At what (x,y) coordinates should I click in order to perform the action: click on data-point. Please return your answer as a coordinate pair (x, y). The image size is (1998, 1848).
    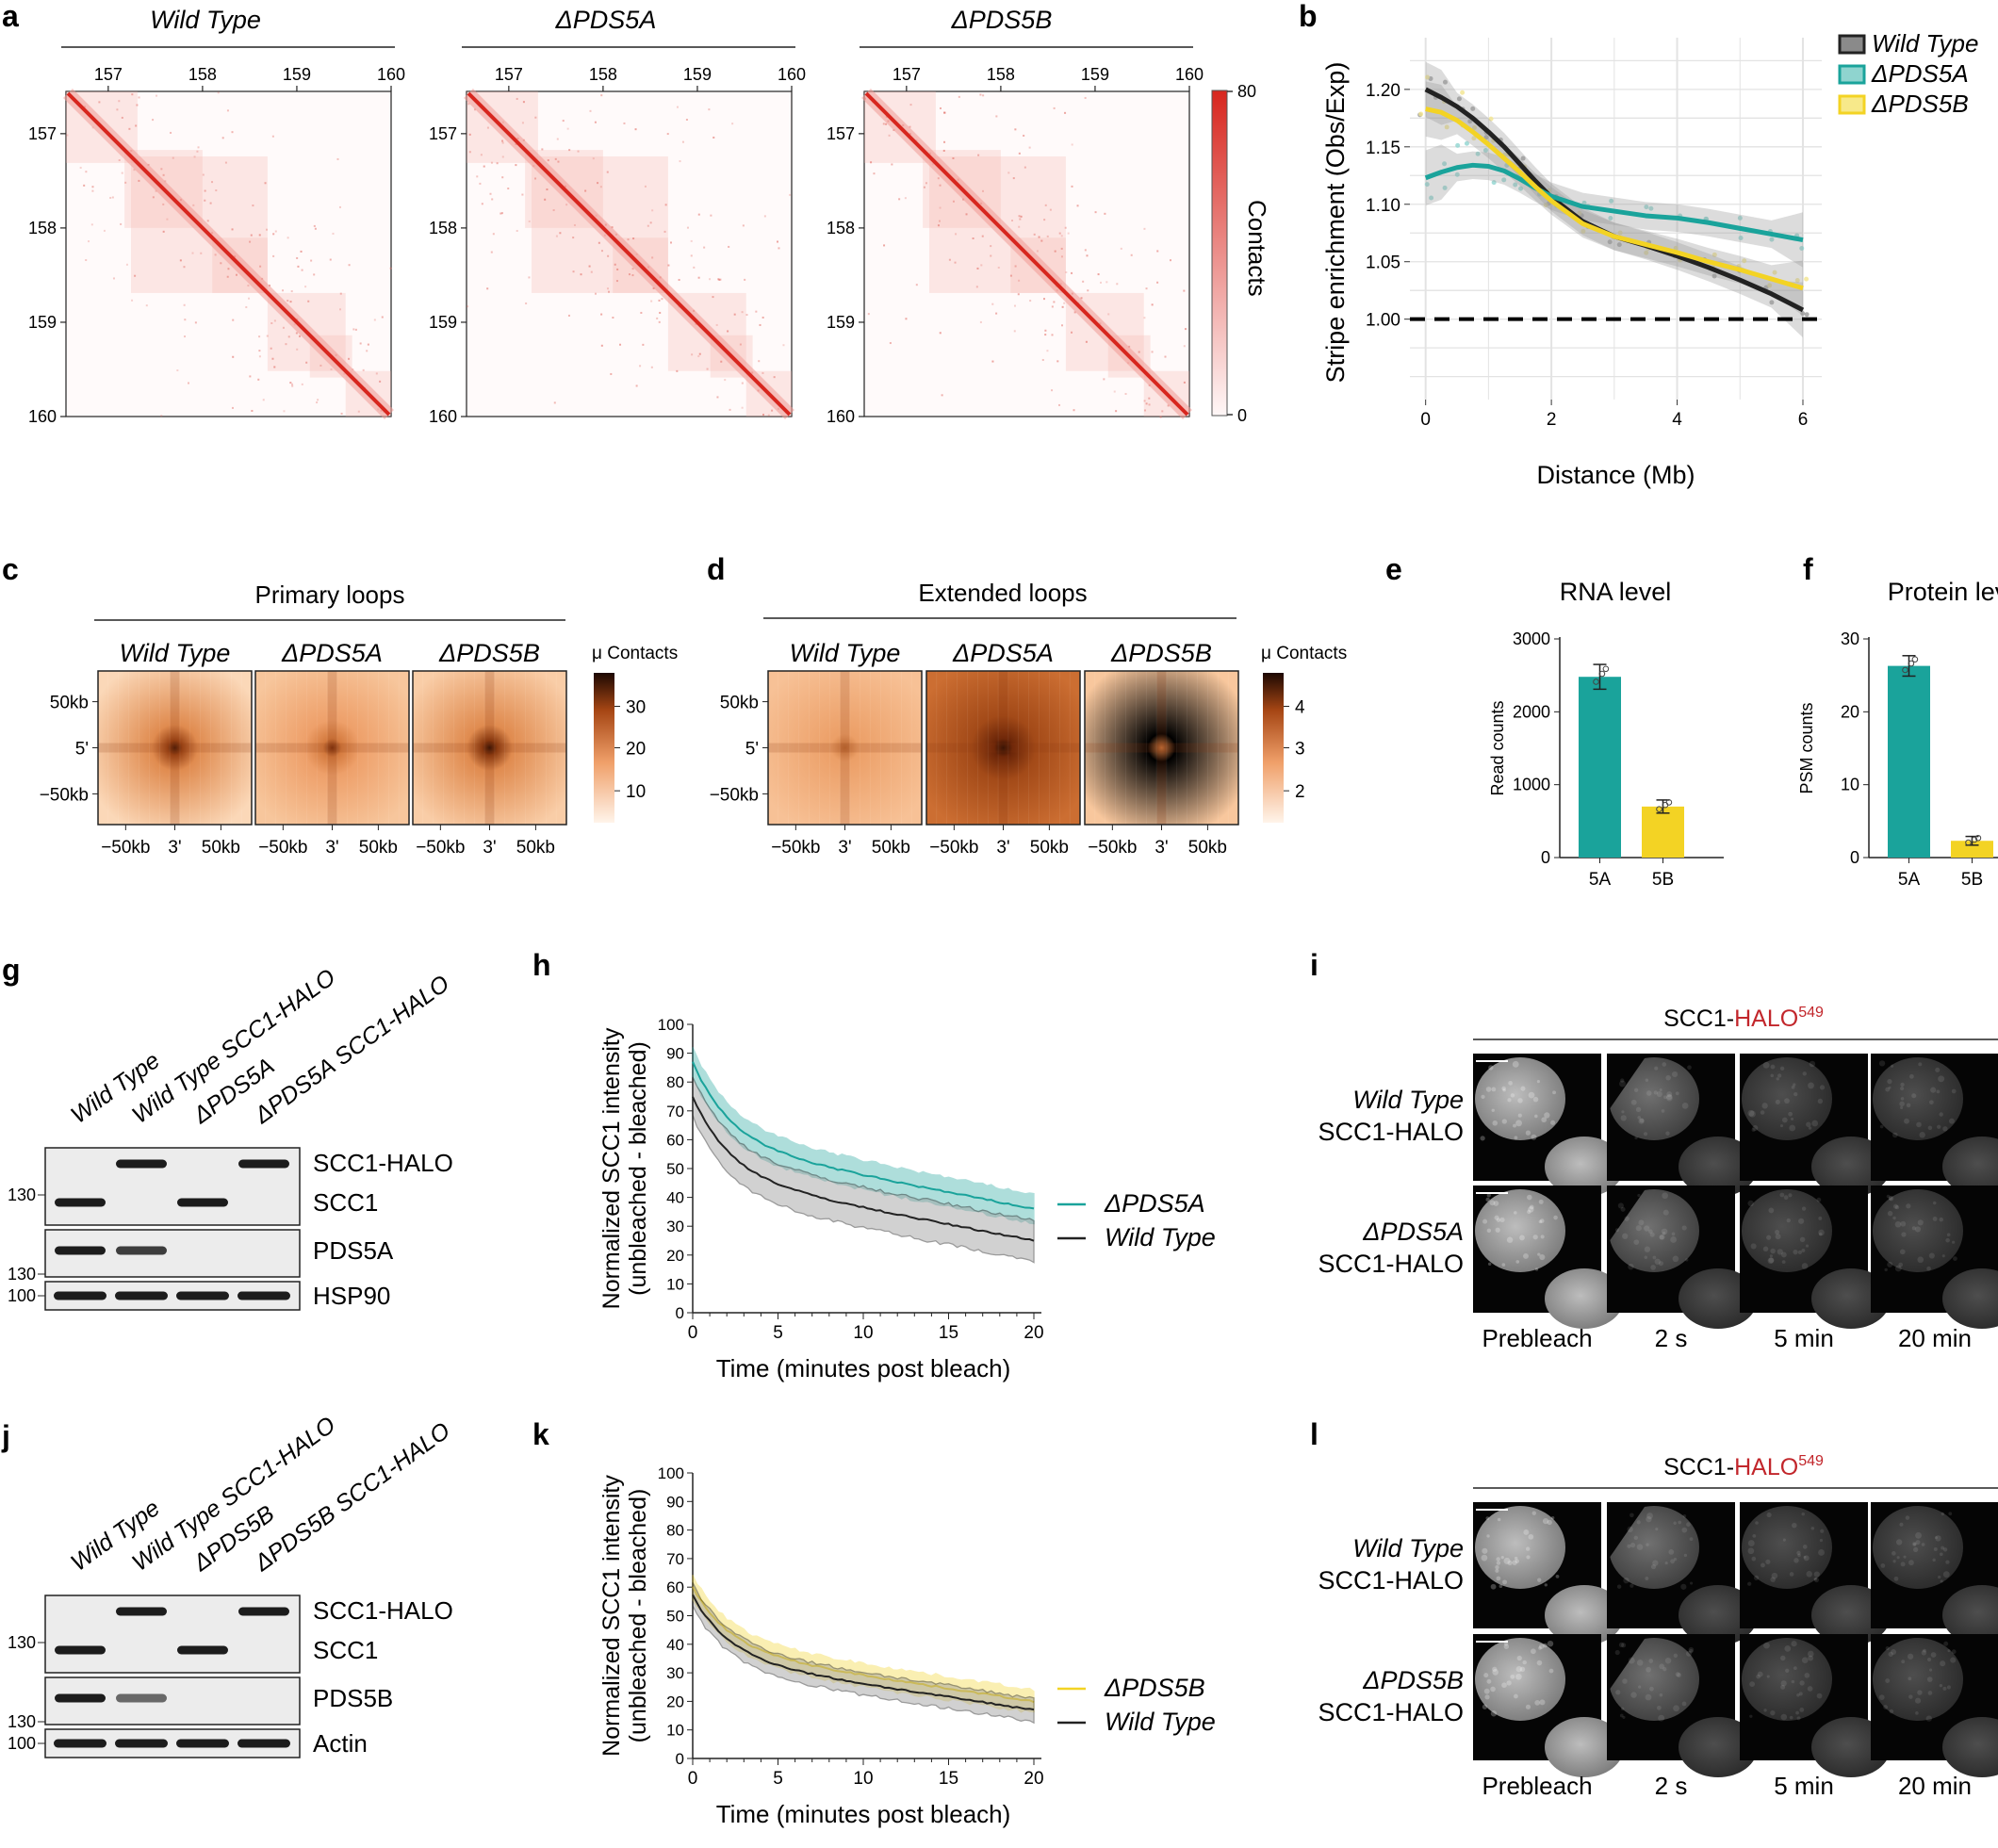
    Looking at the image, I should click on (1772, 302).